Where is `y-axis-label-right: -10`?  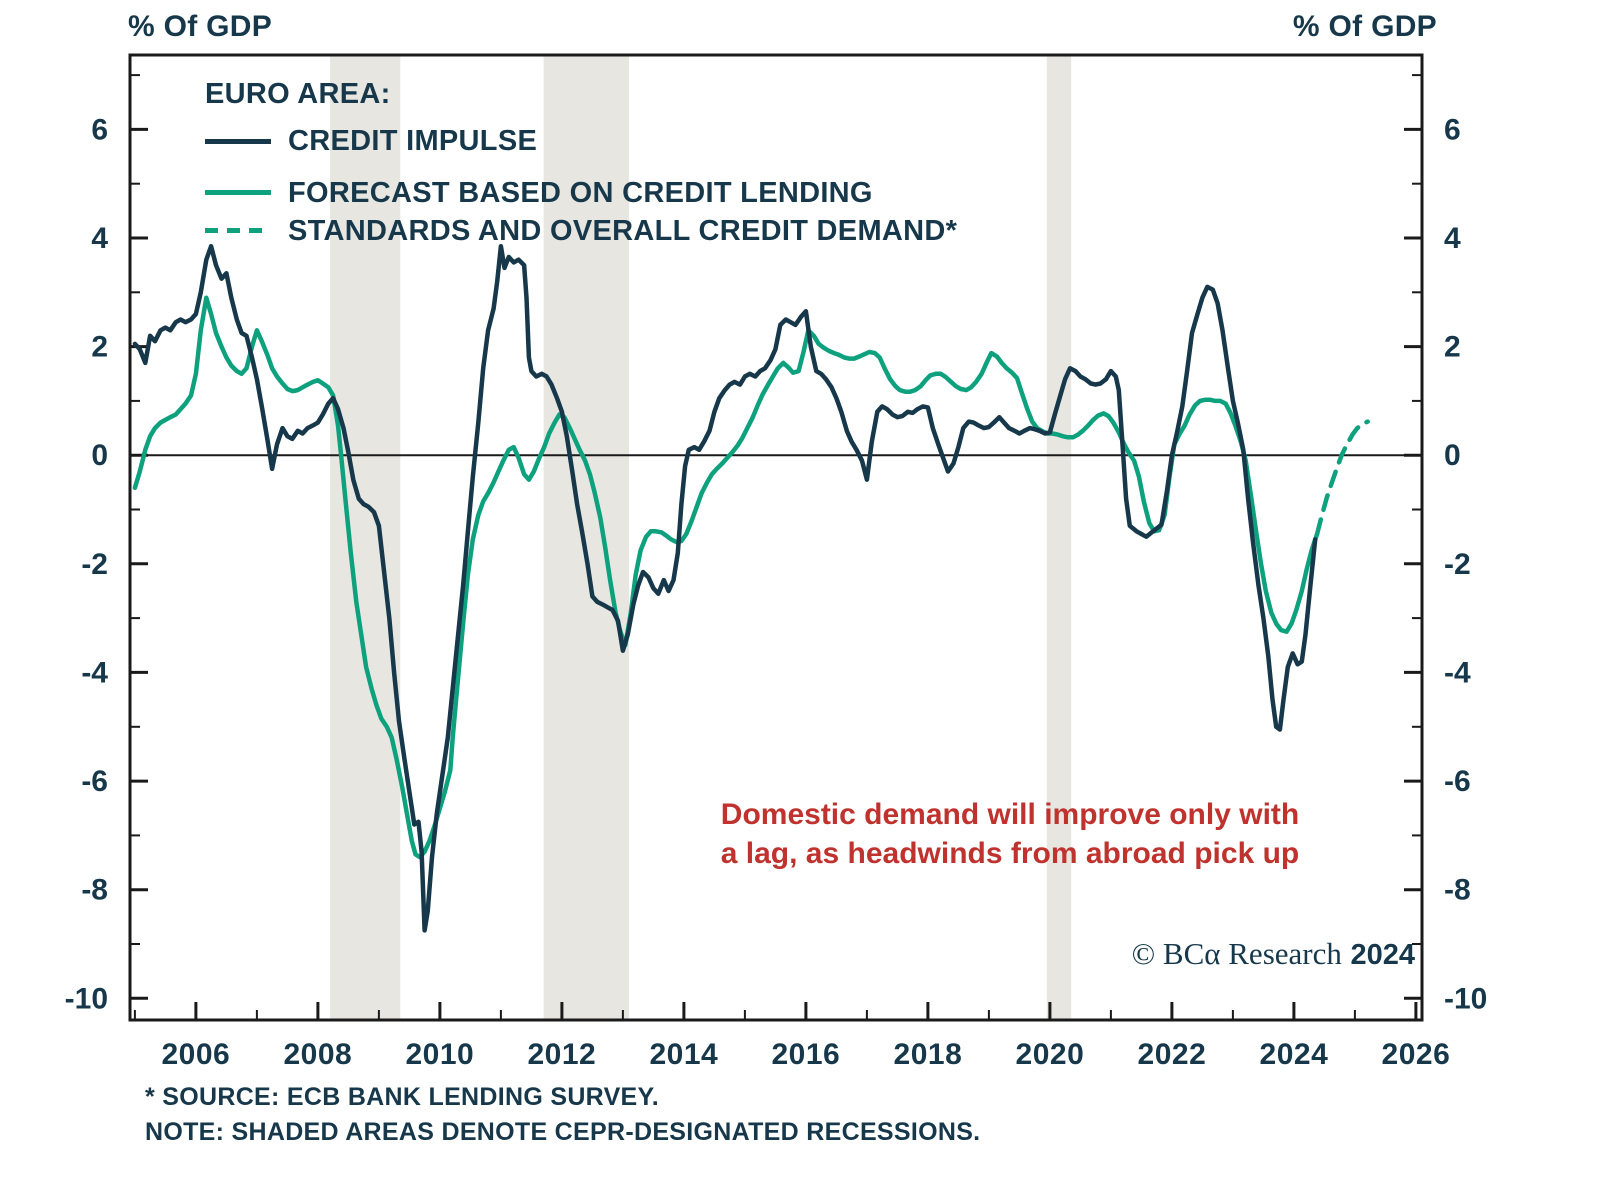
y-axis-label-right: -10 is located at coordinates (1465, 998).